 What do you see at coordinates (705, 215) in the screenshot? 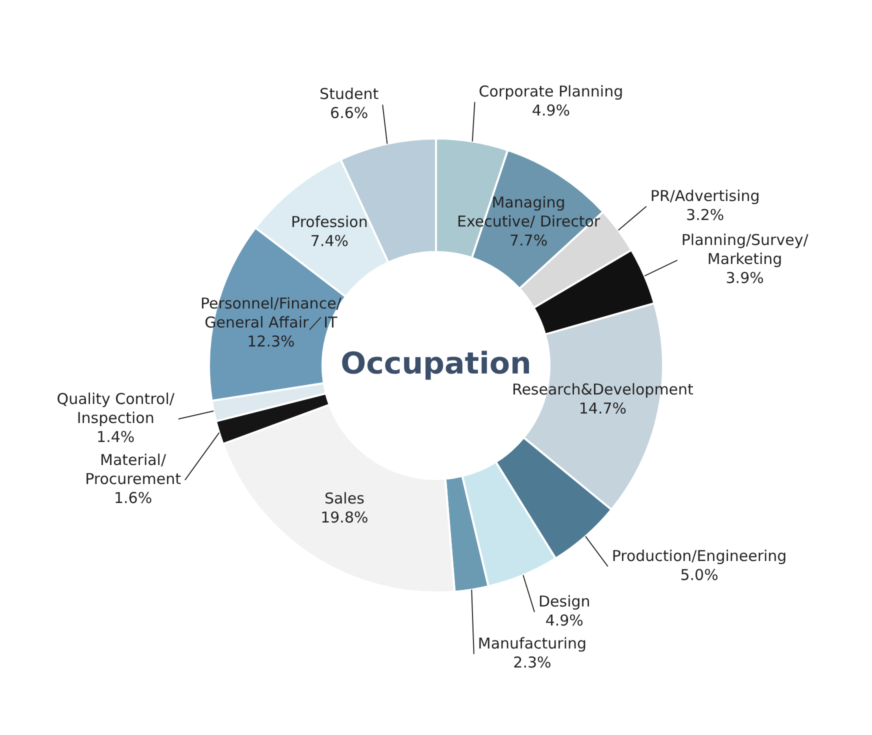
I see `data-label: 3.2%` at bounding box center [705, 215].